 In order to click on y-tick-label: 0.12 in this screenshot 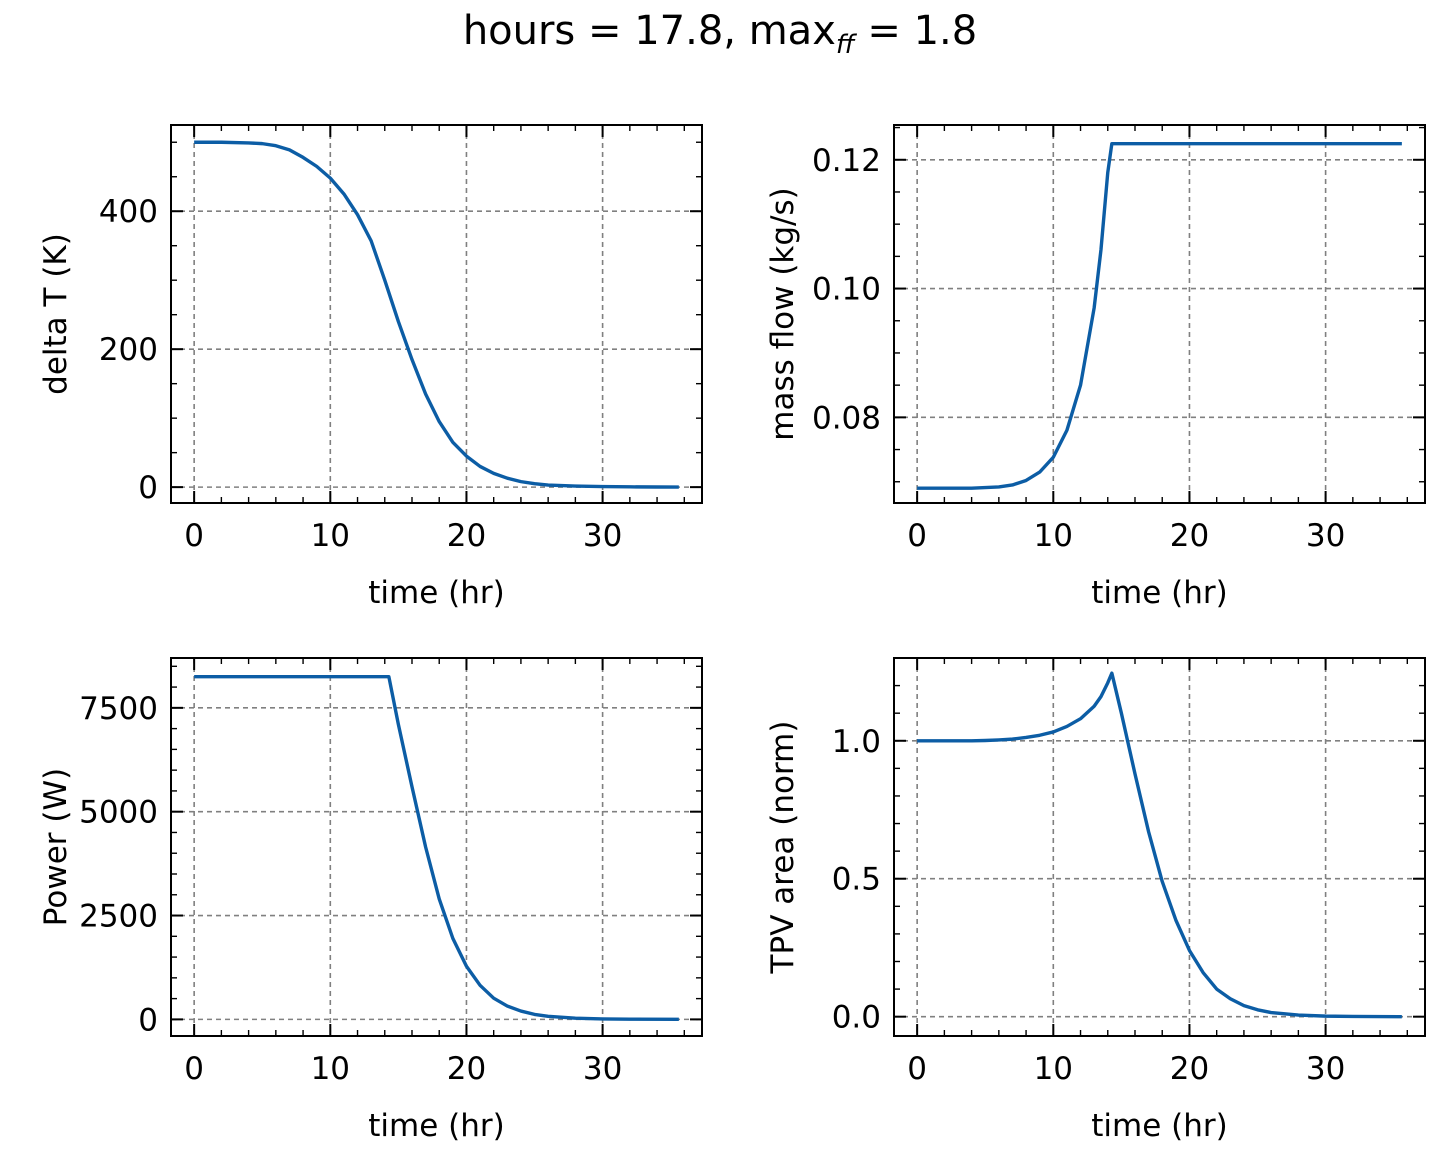, I will do `click(846, 161)`.